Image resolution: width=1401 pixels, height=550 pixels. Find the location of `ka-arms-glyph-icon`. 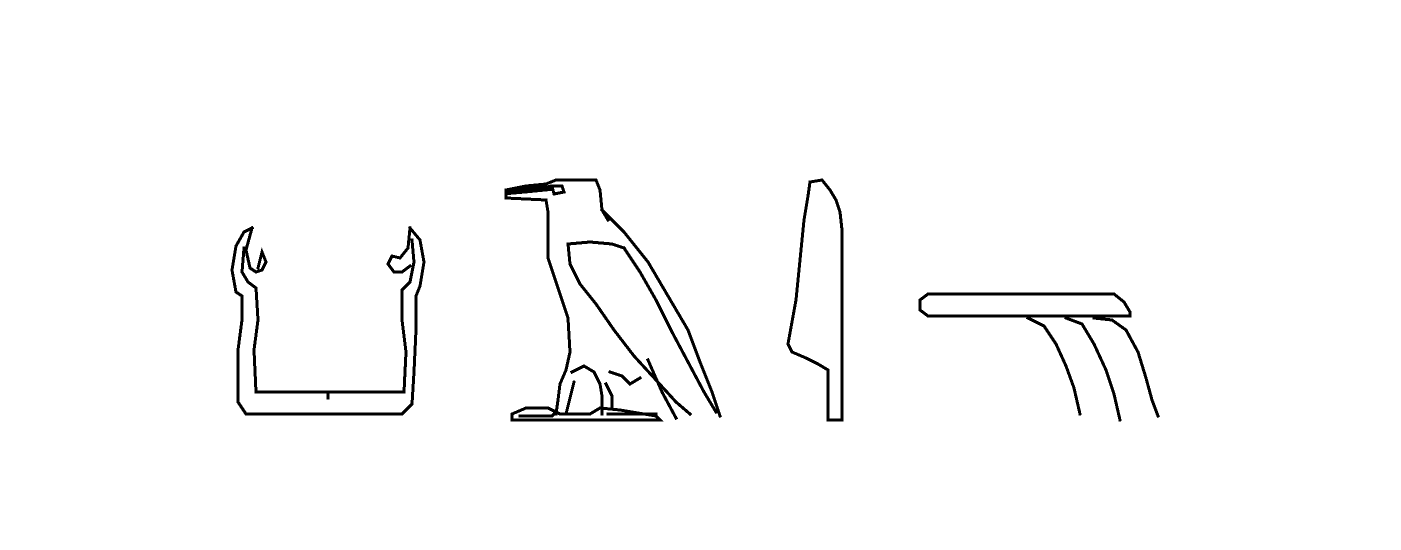

ka-arms-glyph-icon is located at coordinates (328, 320).